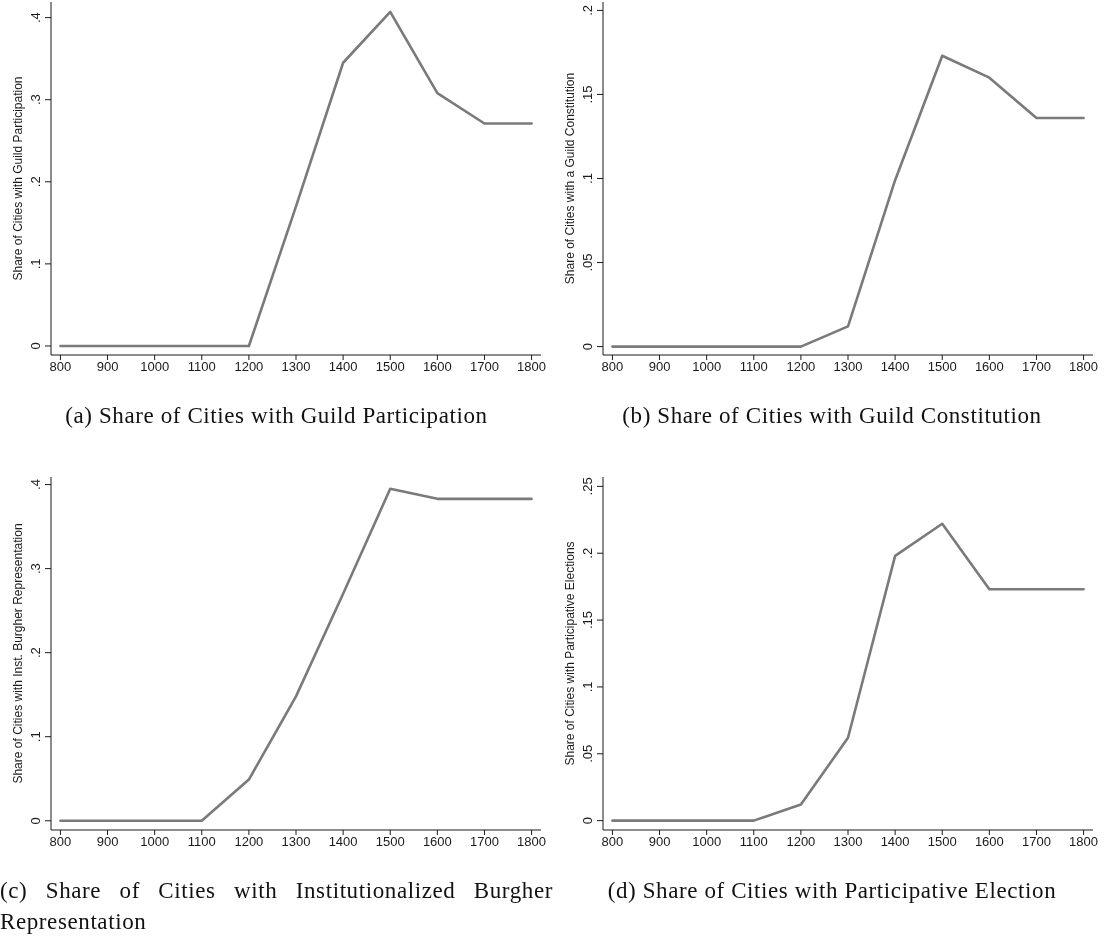  Describe the element at coordinates (18, 653) in the screenshot. I see `y-axis-title: Share of Cities with Inst. Burgher Representation` at that location.